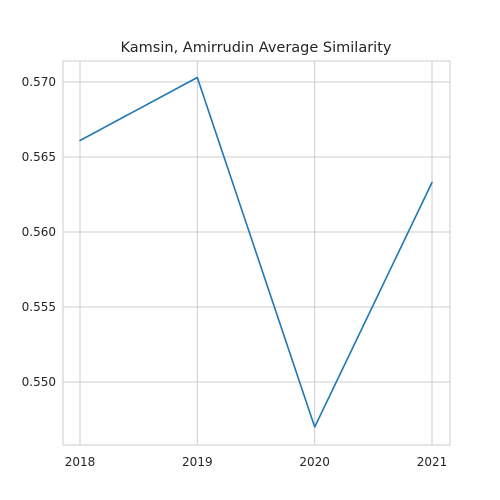 The height and width of the screenshot is (500, 500). Describe the element at coordinates (39, 307) in the screenshot. I see `y-tick-label: 0.555` at that location.